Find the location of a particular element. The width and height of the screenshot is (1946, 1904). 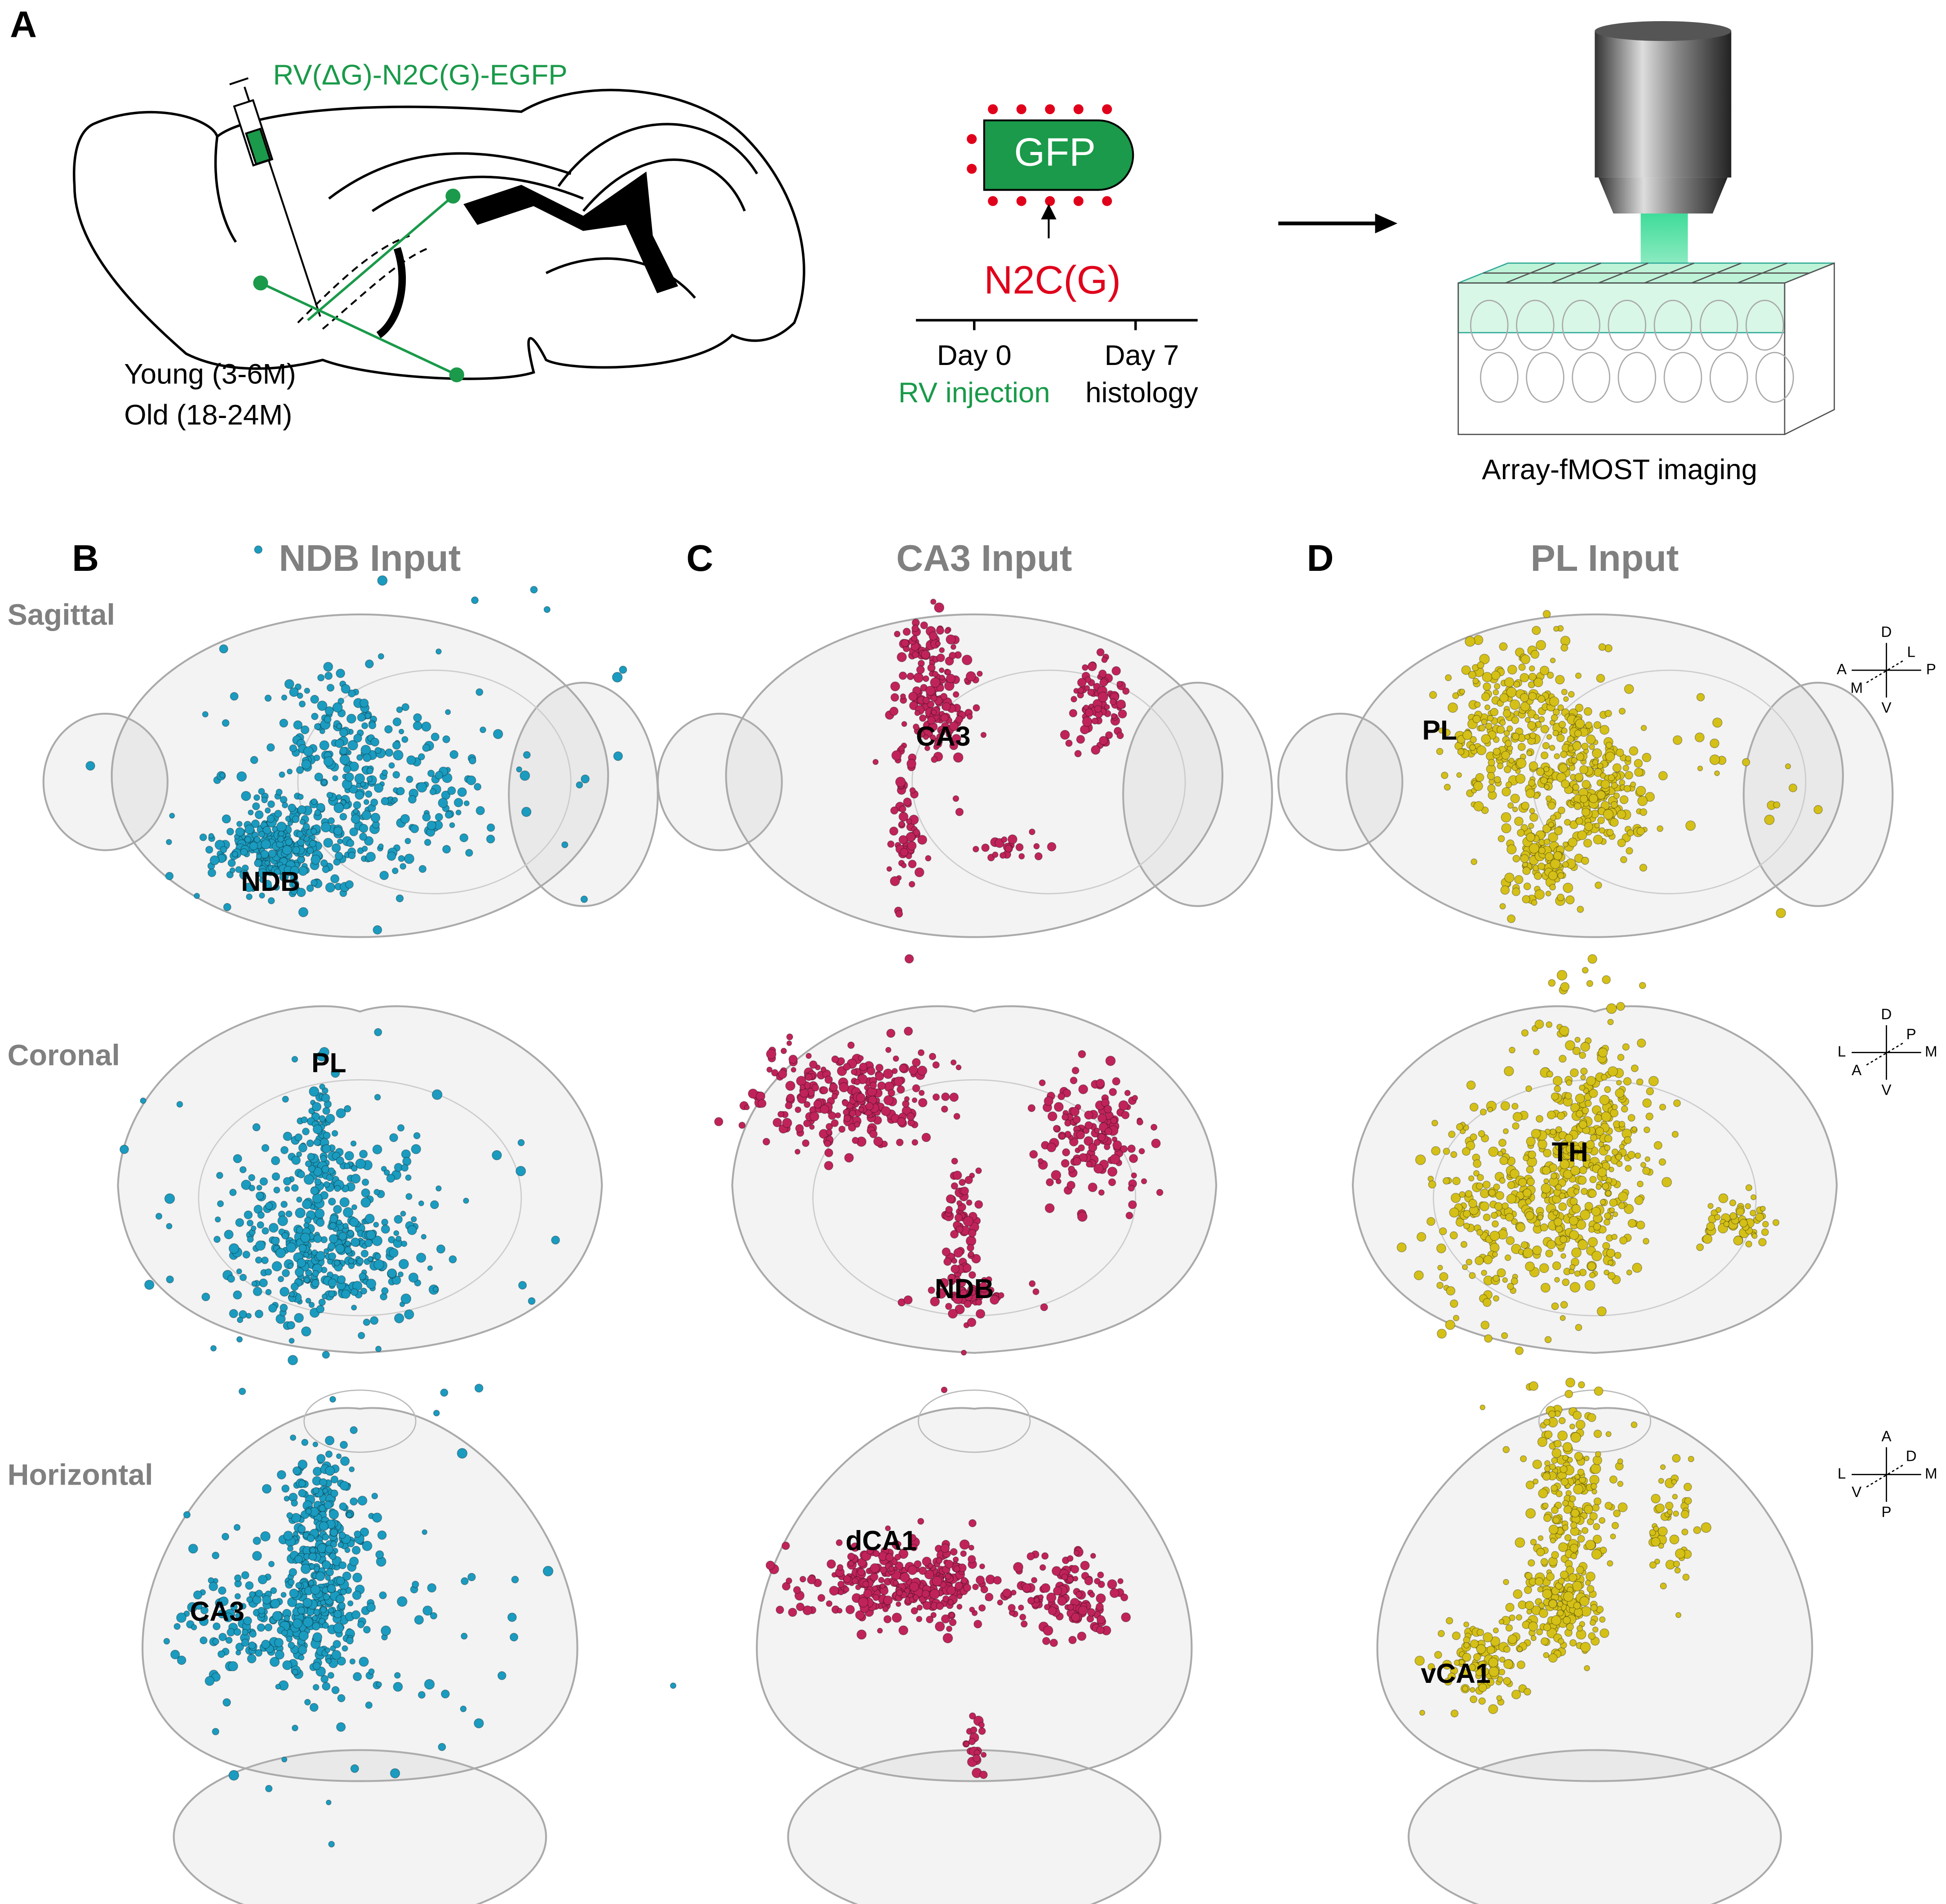

region-label: PL is located at coordinates (329, 1062).